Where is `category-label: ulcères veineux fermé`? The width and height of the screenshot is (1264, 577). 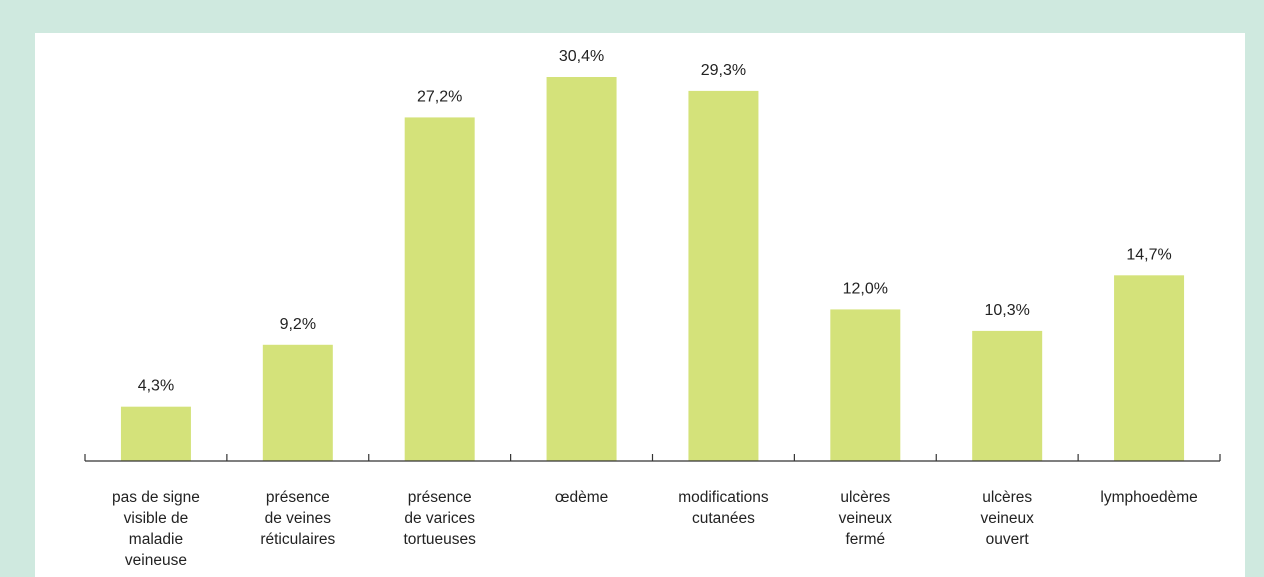 category-label: ulcères veineux fermé is located at coordinates (865, 518).